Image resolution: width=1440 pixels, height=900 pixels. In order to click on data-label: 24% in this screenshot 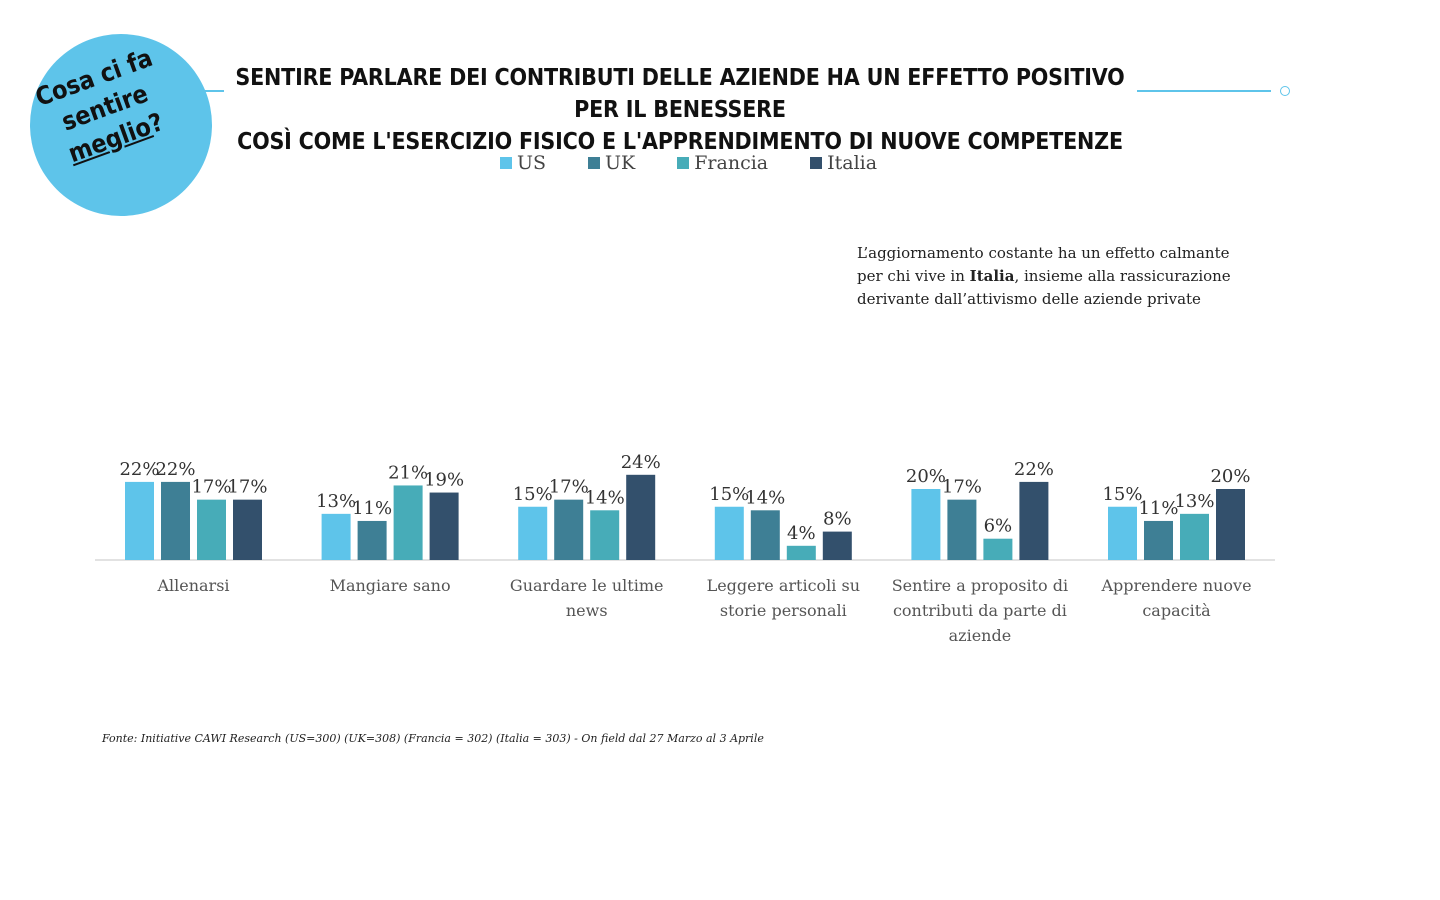, I will do `click(641, 462)`.